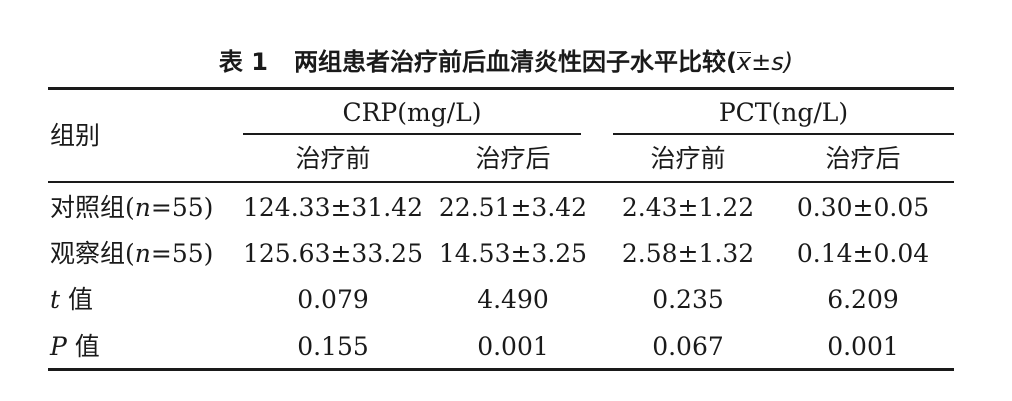 The height and width of the screenshot is (401, 1012). I want to click on crp-underline, so click(412, 134).